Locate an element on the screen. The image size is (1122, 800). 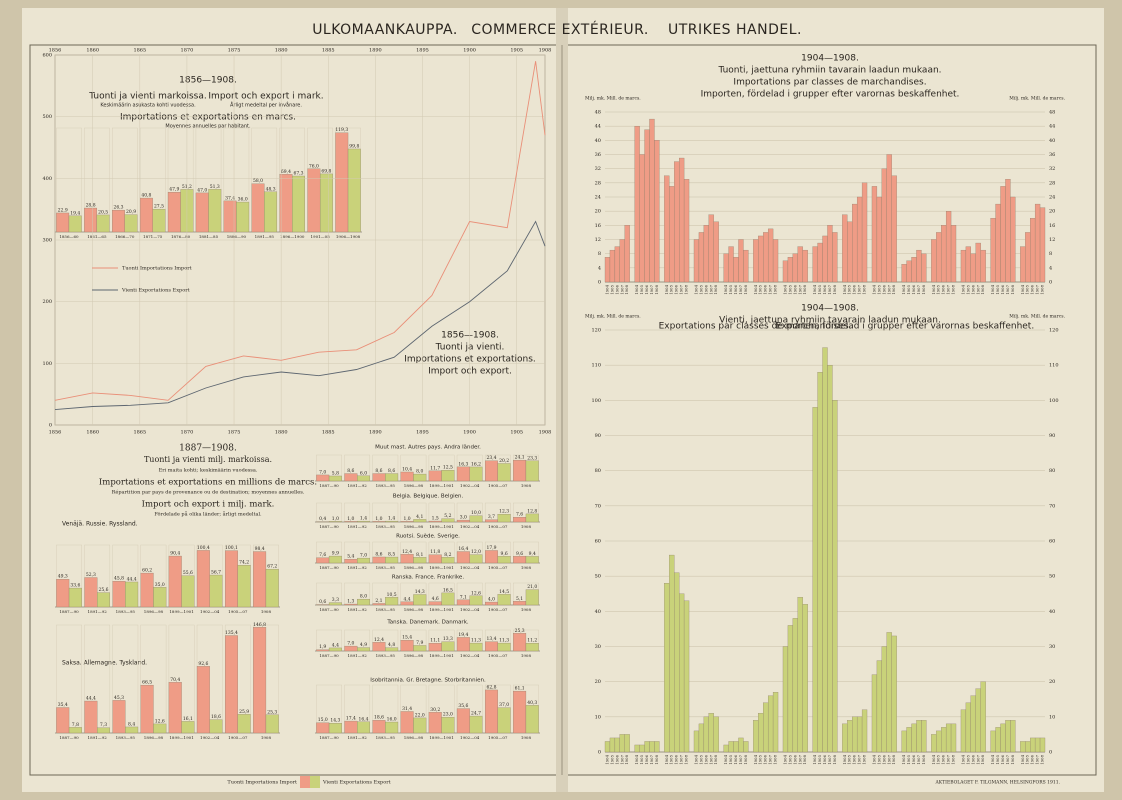
y-tick-label: 50 is located at coordinates (598, 577).